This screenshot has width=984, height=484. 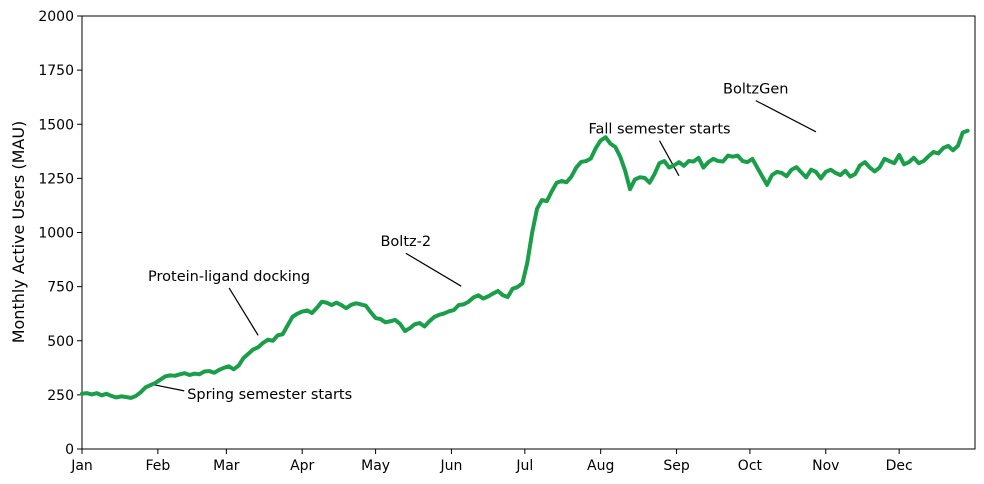 I want to click on x-tick-label: May, so click(x=375, y=466).